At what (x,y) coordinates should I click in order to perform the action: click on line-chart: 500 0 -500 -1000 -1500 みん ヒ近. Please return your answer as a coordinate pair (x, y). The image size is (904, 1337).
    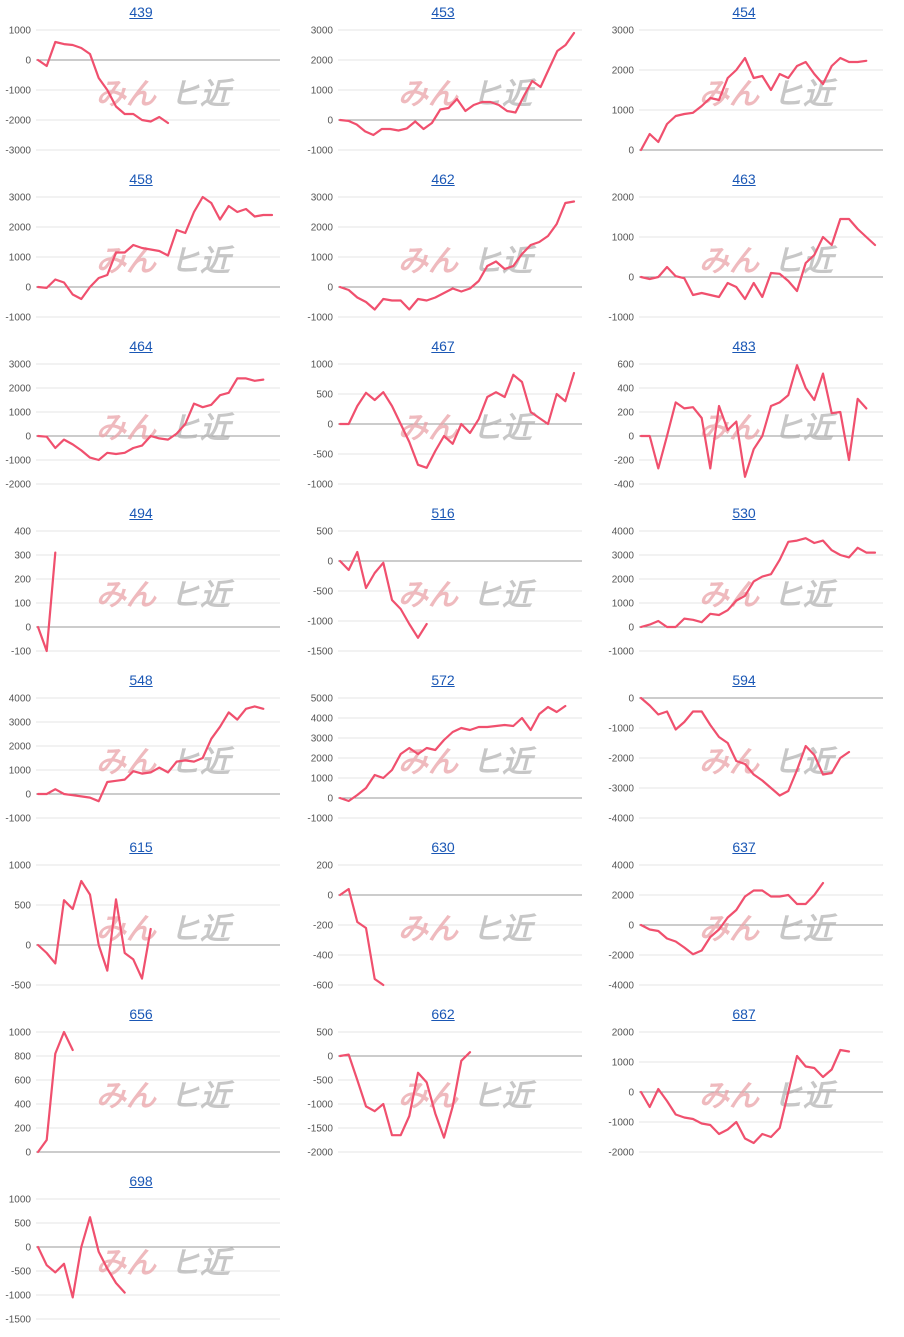
    Looking at the image, I should click on (444, 592).